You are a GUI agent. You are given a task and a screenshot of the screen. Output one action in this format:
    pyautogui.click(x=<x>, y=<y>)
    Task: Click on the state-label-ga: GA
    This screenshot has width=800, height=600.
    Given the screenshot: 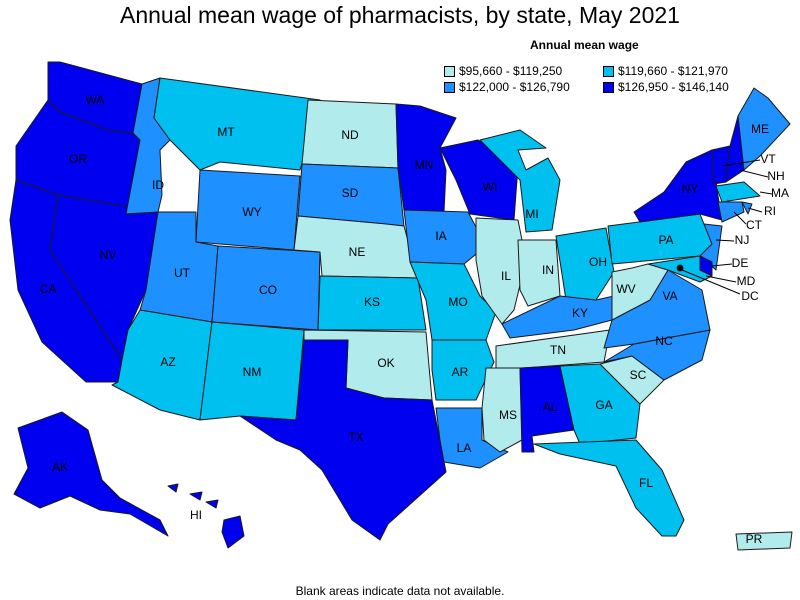 What is the action you would take?
    pyautogui.click(x=603, y=405)
    